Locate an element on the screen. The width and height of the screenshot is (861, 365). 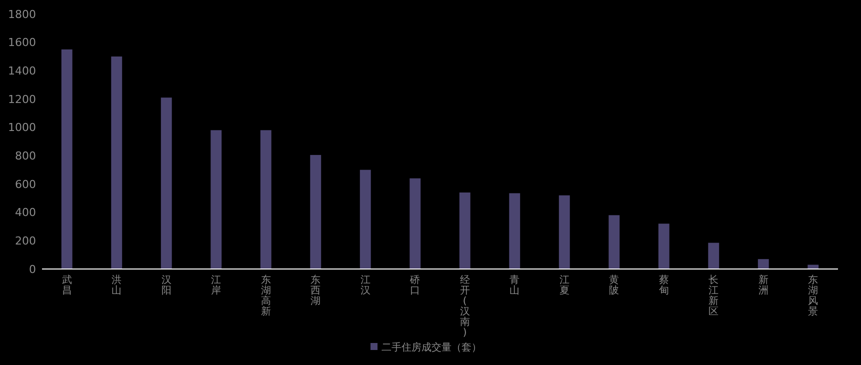
y-tick-label: 1800 is located at coordinates (22, 14).